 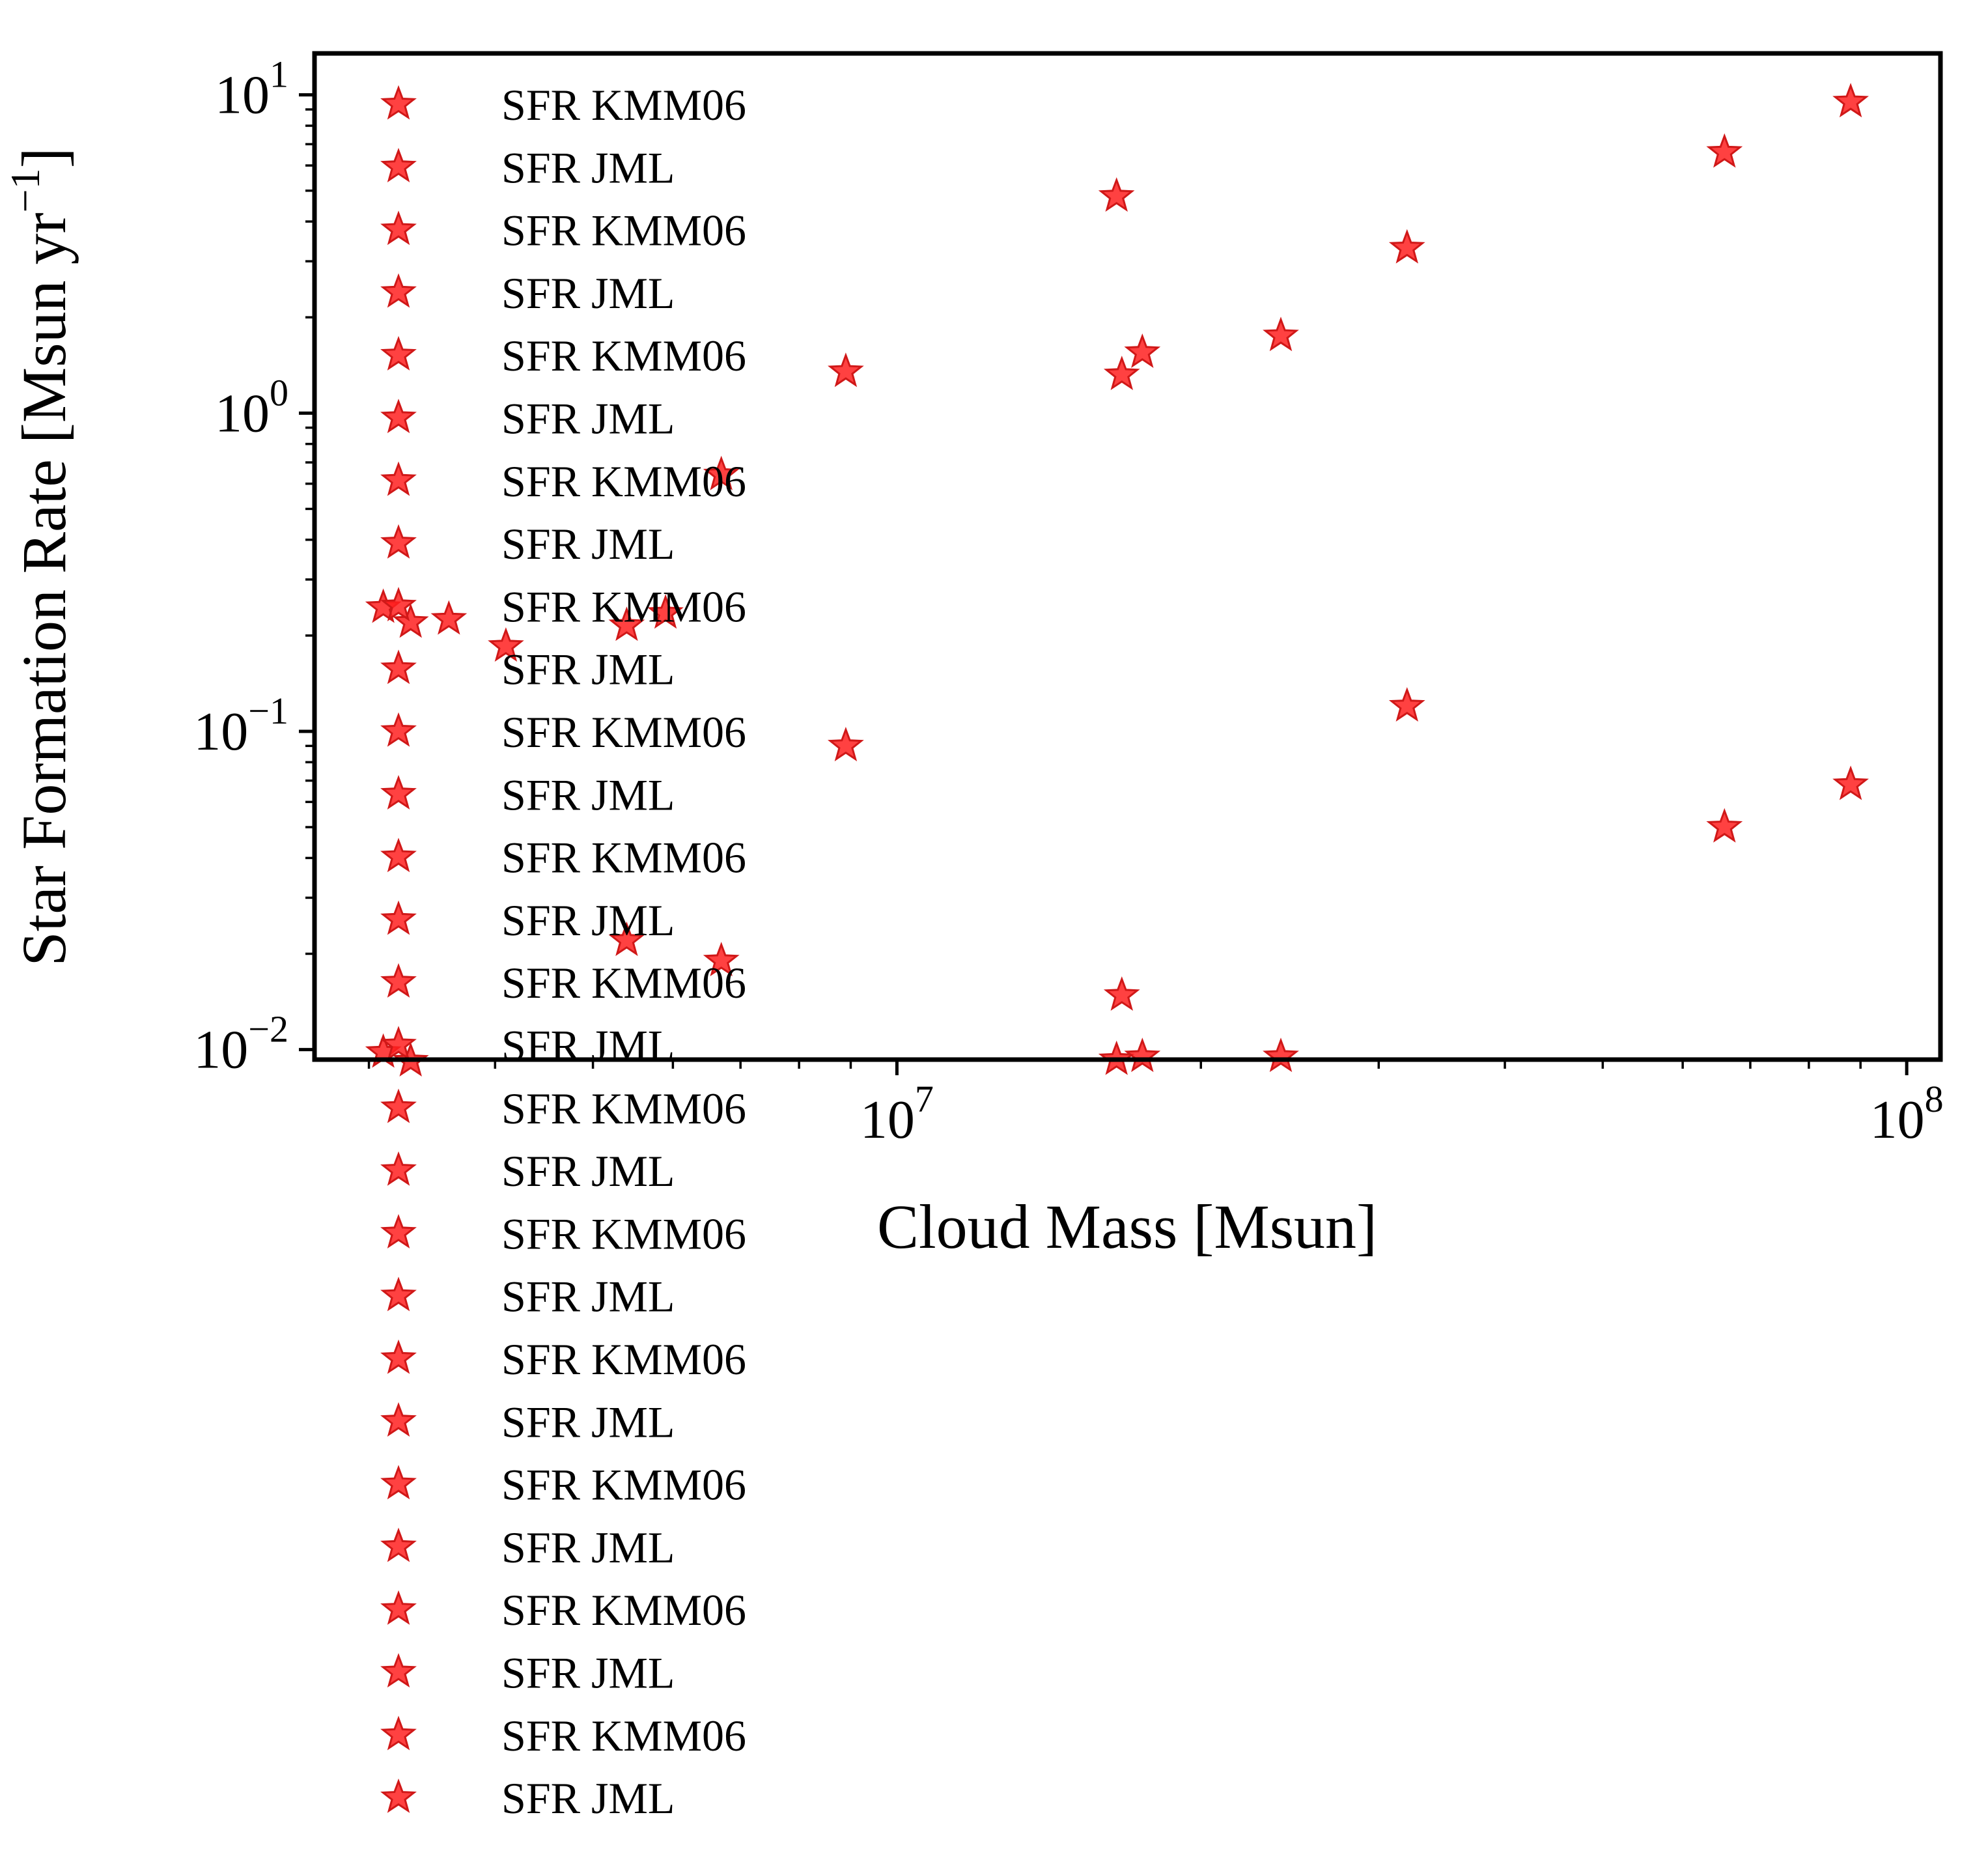 What do you see at coordinates (268, 1029) in the screenshot?
I see `y-tick-label-exp: −2` at bounding box center [268, 1029].